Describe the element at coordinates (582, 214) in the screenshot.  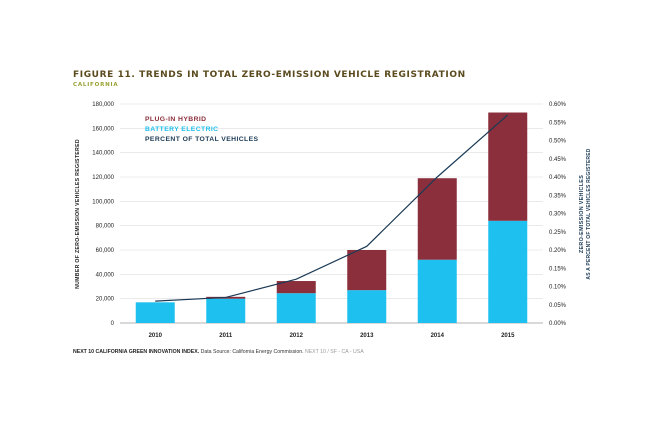
I see `y2-axis-title: ZERO-EMISSION VEHICLES` at that location.